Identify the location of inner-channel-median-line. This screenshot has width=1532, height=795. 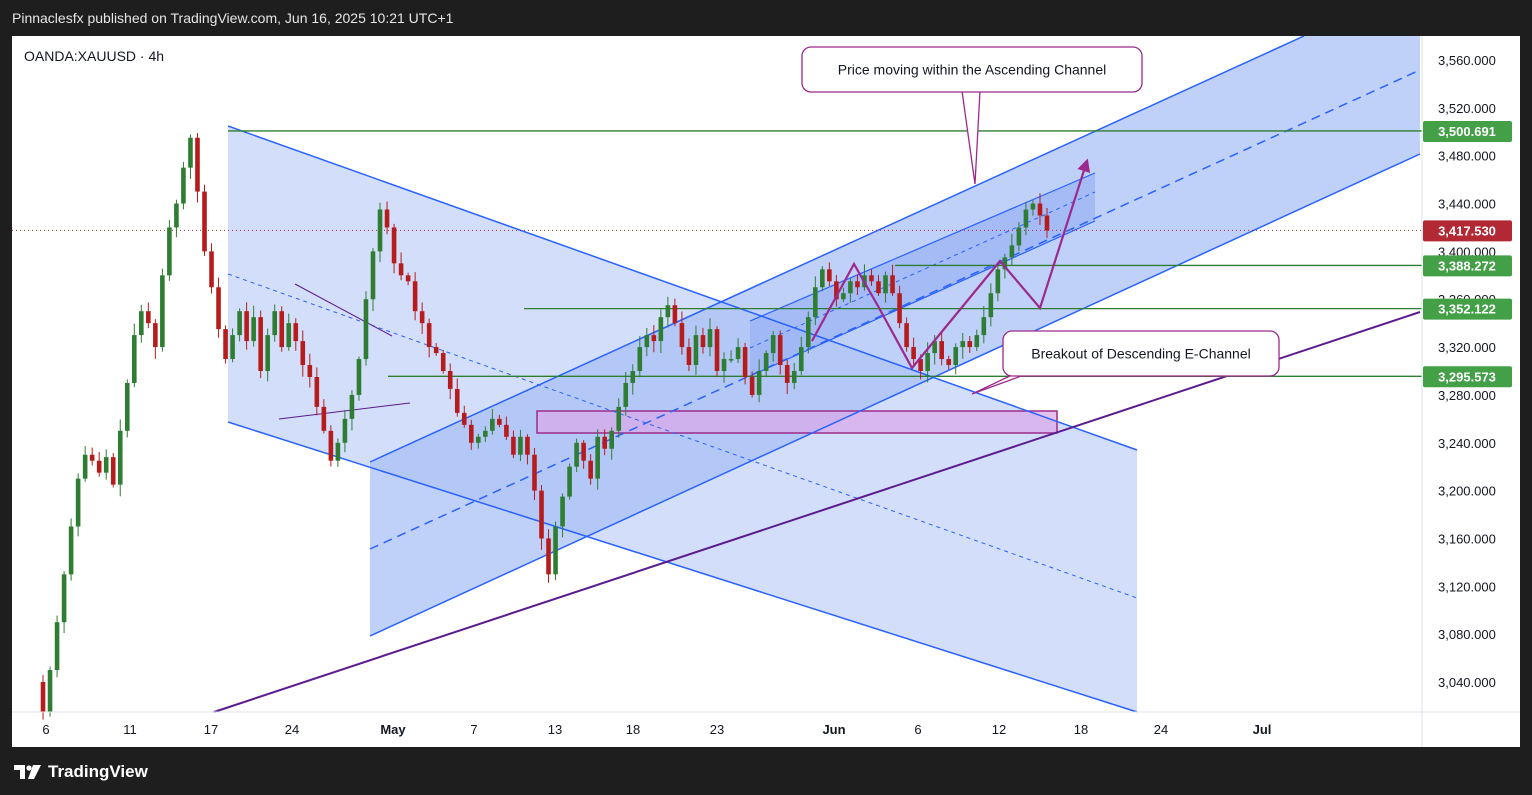
(922, 270).